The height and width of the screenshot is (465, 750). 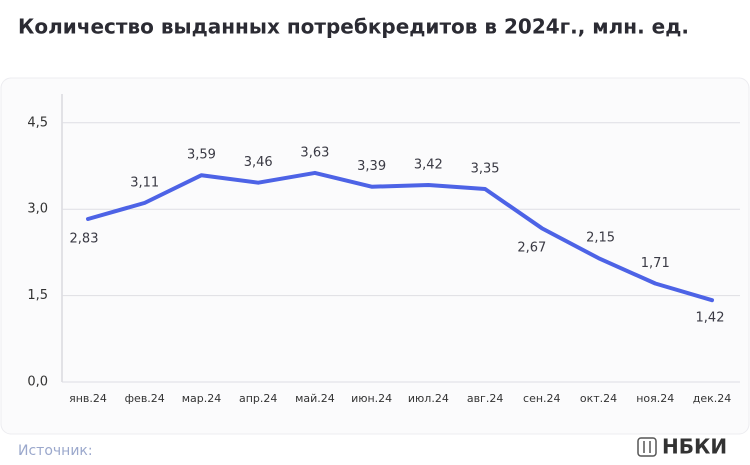 I want to click on x-tick-label: сен.24, so click(x=542, y=398).